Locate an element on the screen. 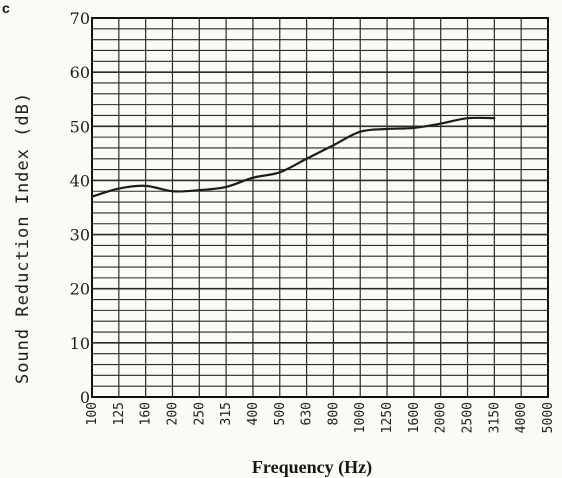 This screenshot has width=562, height=478. x-tick-label: 1250 is located at coordinates (387, 417).